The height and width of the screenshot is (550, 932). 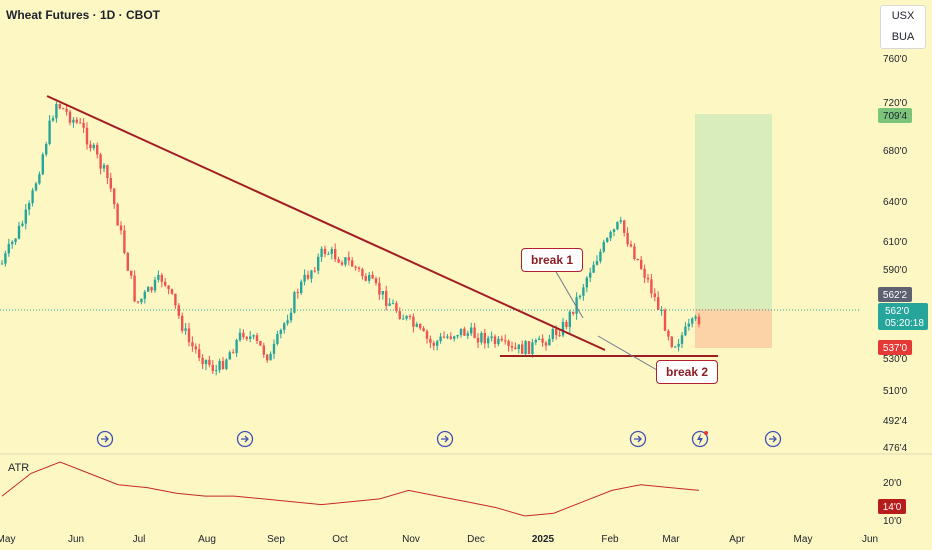 What do you see at coordinates (904, 323) in the screenshot?
I see `countdown-text: 05:20:18` at bounding box center [904, 323].